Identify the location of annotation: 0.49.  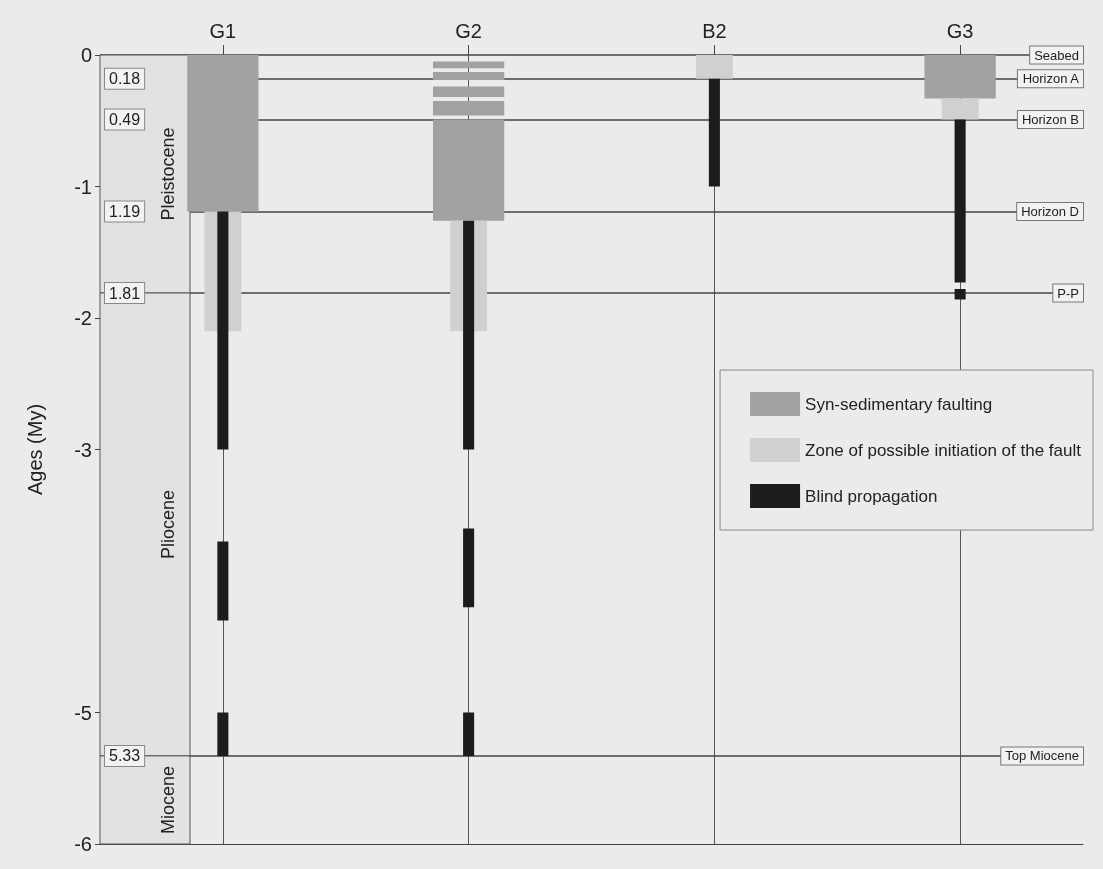
(125, 119).